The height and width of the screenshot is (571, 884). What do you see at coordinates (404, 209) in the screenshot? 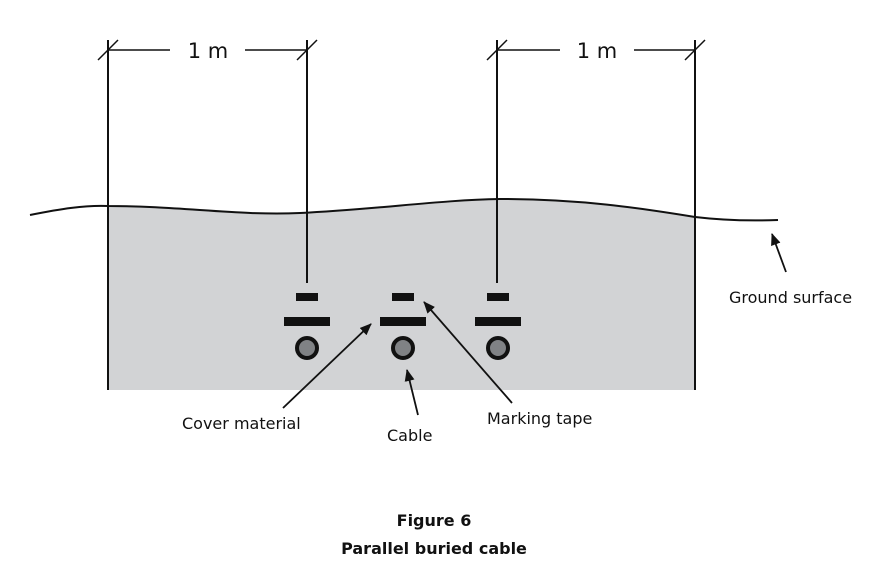
I see `ground-surface-line` at bounding box center [404, 209].